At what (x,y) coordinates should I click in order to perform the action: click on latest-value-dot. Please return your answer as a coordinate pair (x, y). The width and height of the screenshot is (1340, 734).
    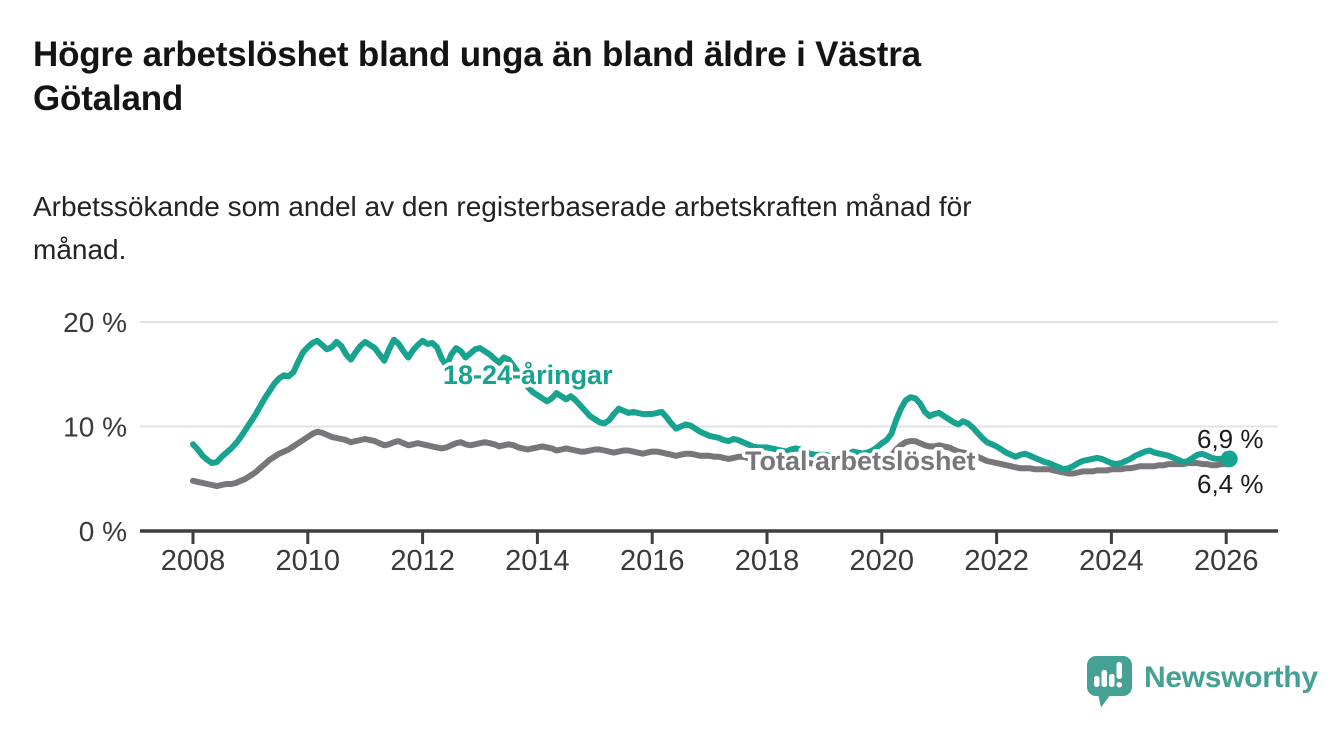
    Looking at the image, I should click on (1229, 459).